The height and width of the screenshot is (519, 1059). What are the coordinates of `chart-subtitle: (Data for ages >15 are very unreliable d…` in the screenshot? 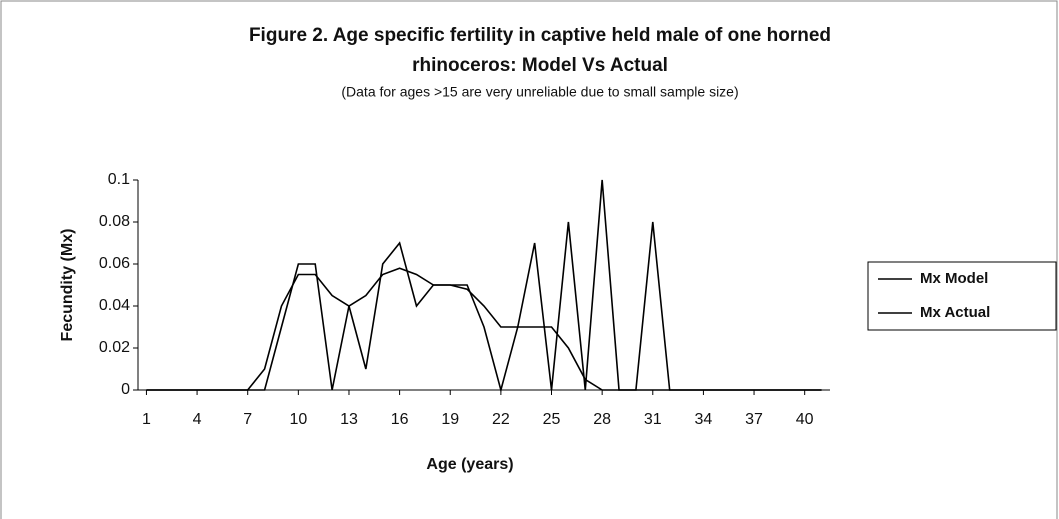 It's located at (539, 92).